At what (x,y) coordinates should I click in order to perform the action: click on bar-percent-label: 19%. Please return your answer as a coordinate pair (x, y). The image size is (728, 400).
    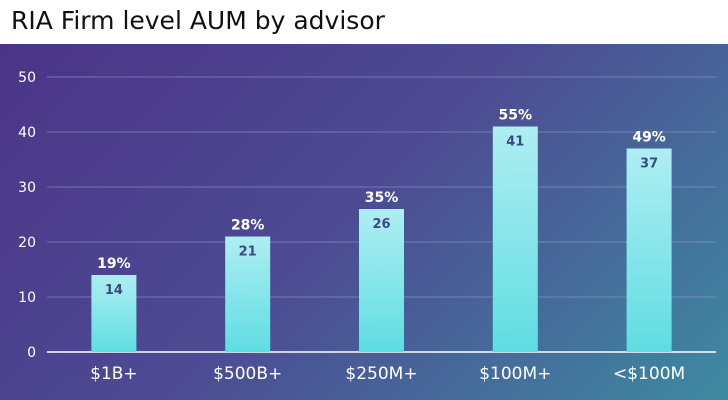
    Looking at the image, I should click on (114, 264).